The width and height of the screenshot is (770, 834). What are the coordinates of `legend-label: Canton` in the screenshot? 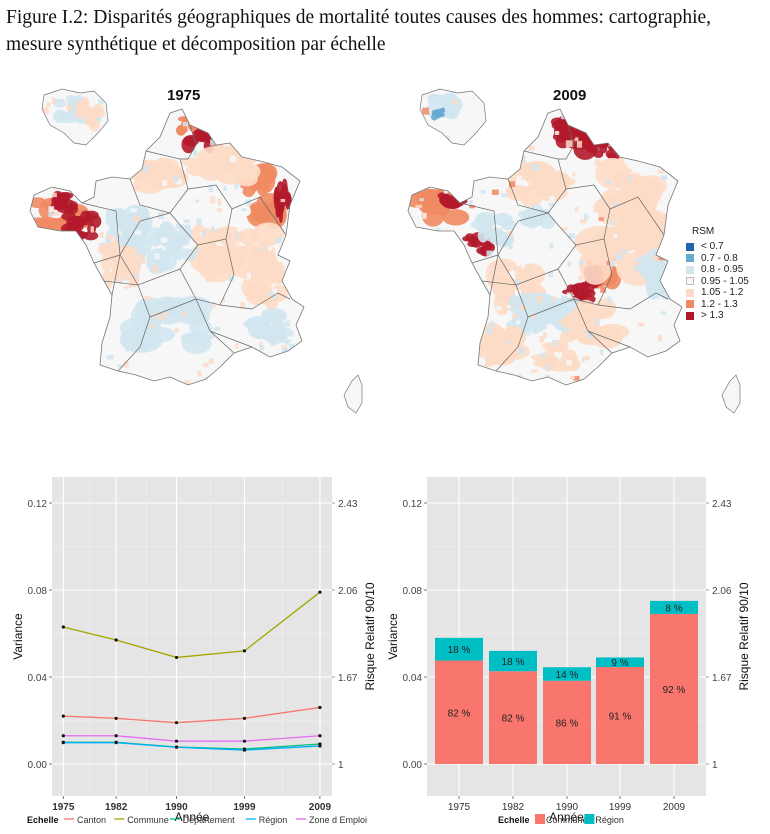 It's located at (91, 820).